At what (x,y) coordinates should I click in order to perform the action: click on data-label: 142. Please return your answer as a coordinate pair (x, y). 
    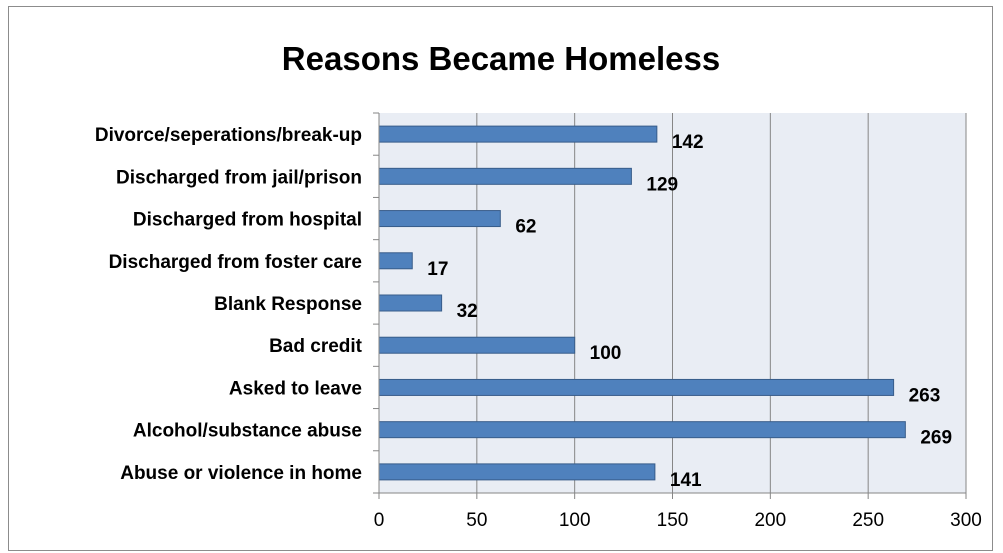
    Looking at the image, I should click on (688, 142).